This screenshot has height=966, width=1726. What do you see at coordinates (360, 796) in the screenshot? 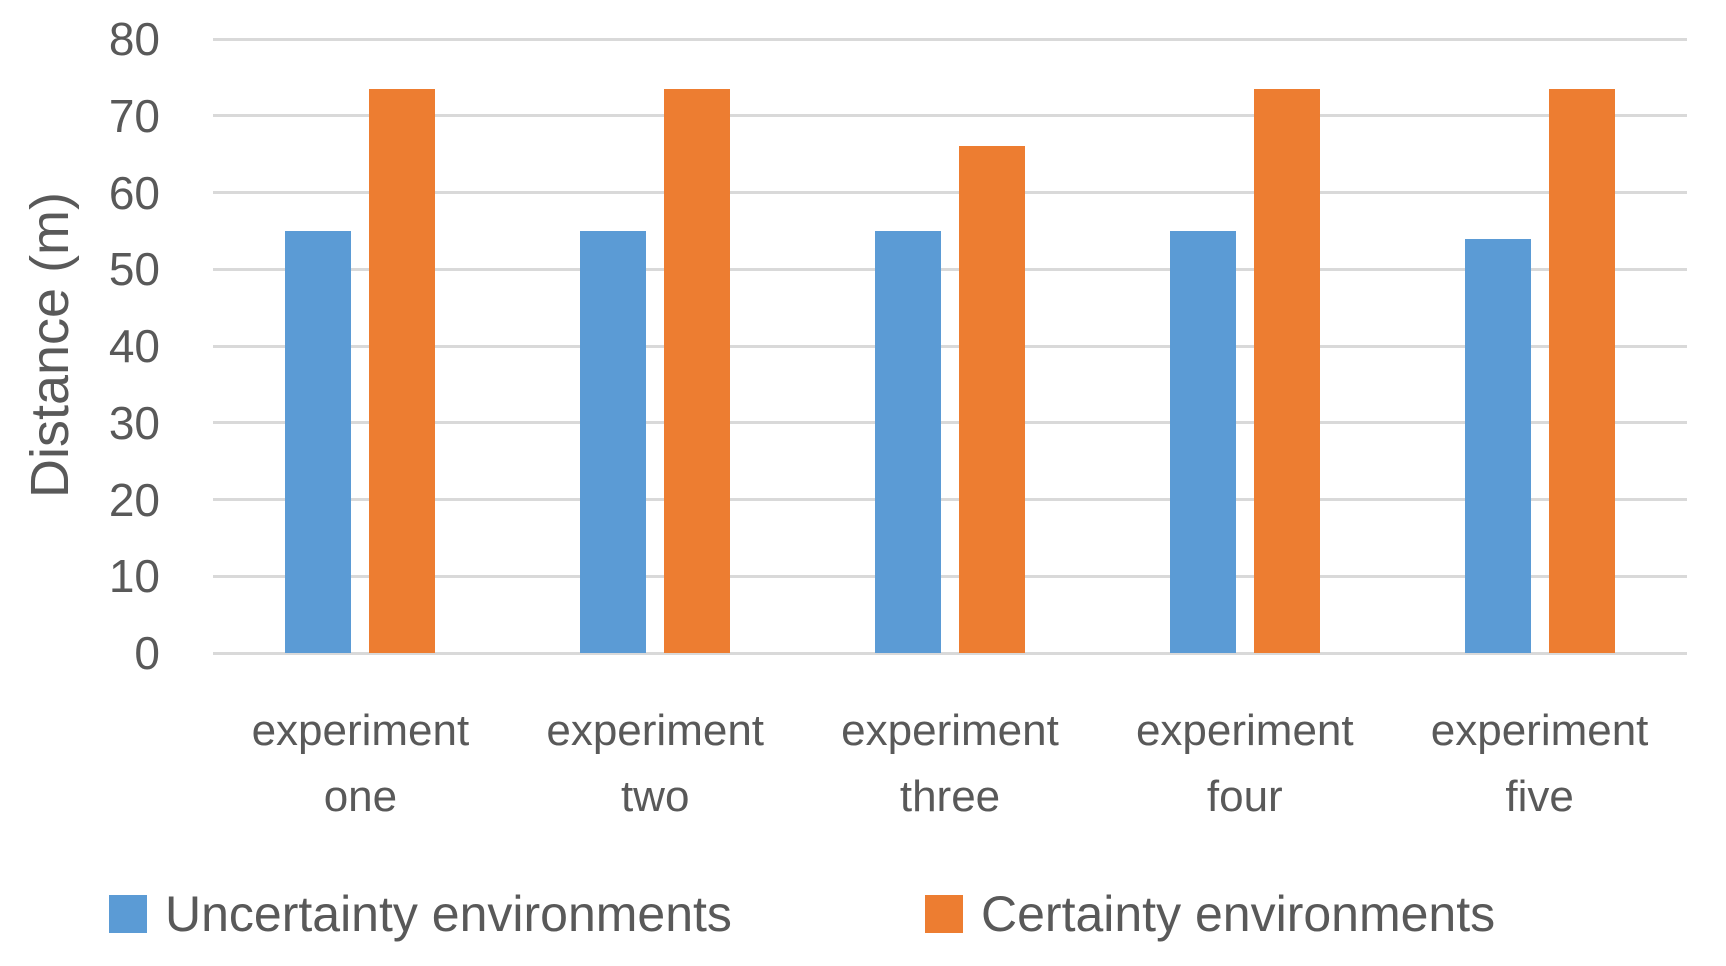
I see `x-axis-label-line: one` at bounding box center [360, 796].